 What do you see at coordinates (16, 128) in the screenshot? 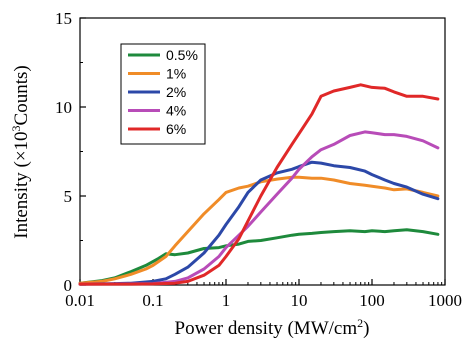
I see `y-axis-title-superscript: 3` at bounding box center [16, 128].